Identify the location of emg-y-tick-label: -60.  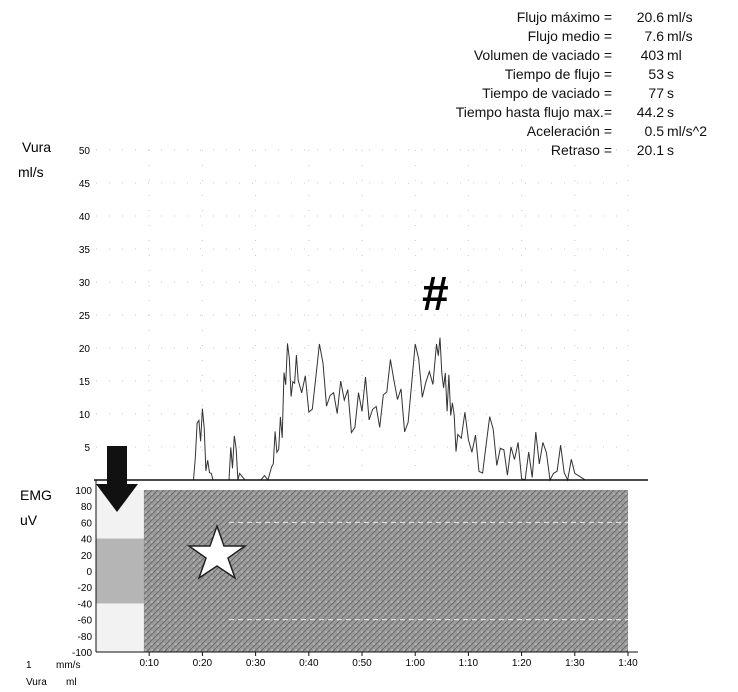
(85, 621).